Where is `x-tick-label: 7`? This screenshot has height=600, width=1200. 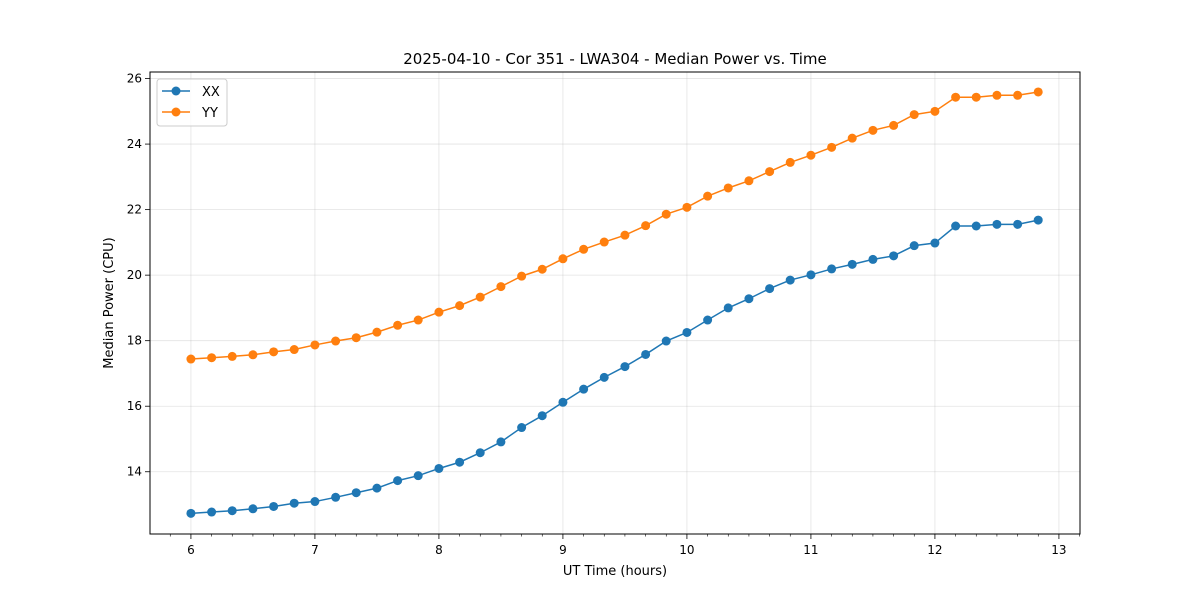
x-tick-label: 7 is located at coordinates (315, 550).